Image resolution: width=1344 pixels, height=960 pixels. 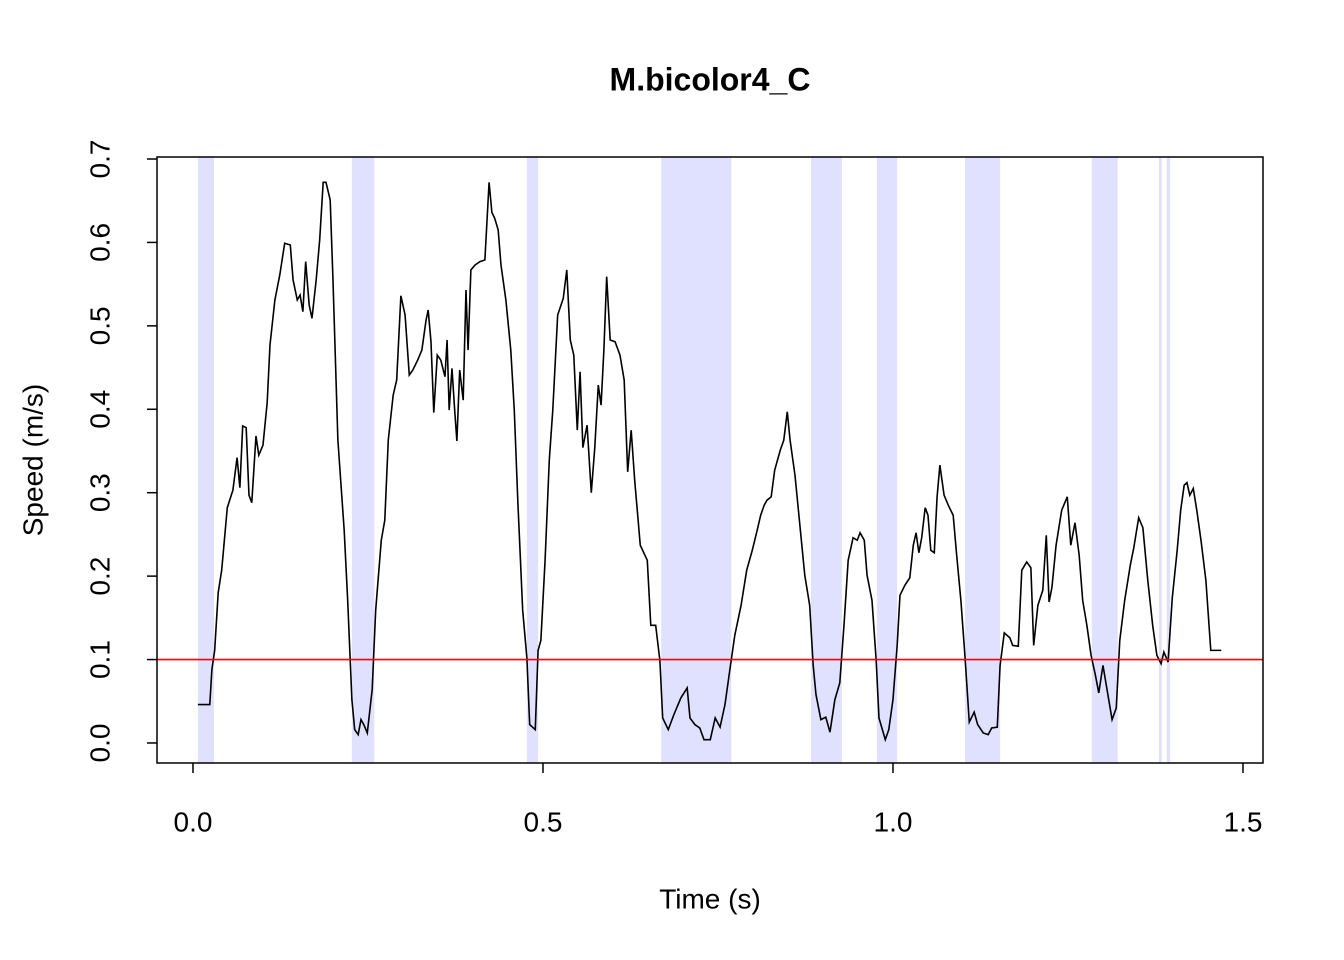 What do you see at coordinates (99, 242) in the screenshot?
I see `y-tick-label: 0.6` at bounding box center [99, 242].